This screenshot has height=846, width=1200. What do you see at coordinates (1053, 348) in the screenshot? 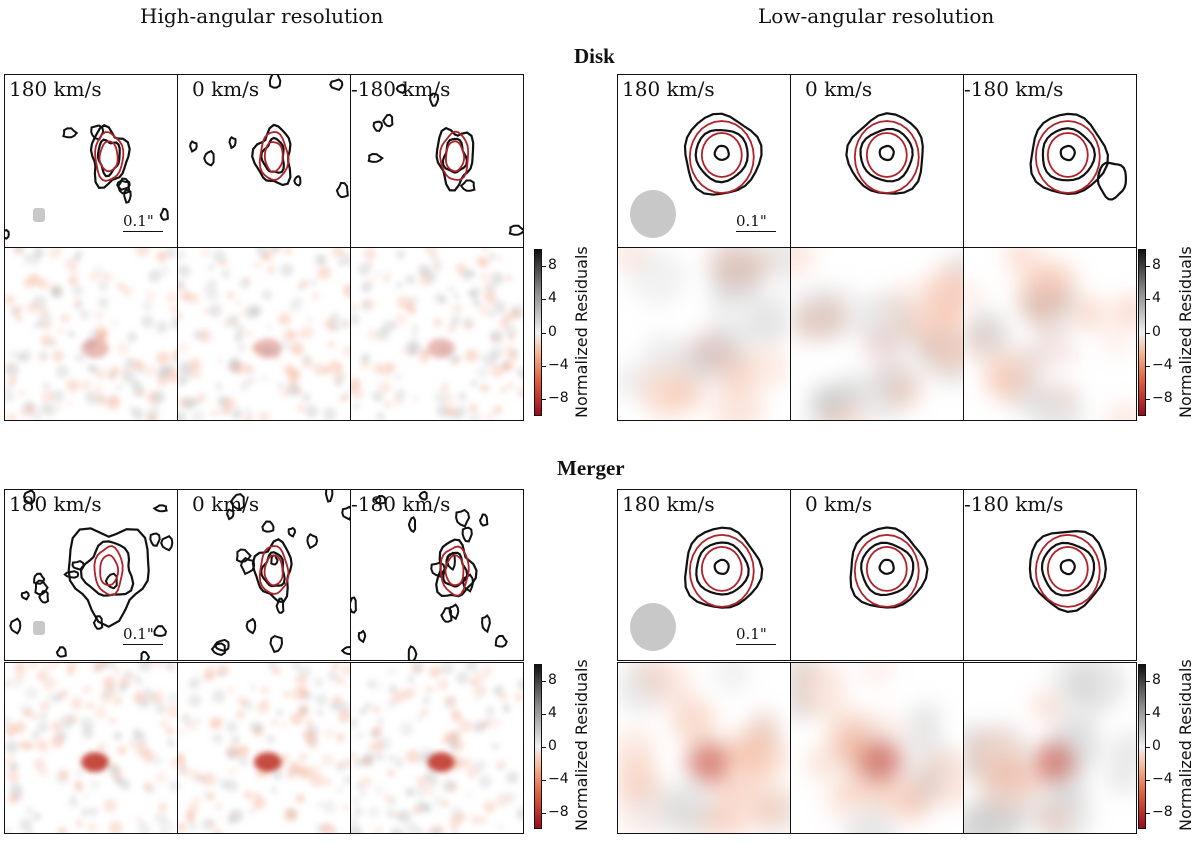
I see `residual-core` at bounding box center [1053, 348].